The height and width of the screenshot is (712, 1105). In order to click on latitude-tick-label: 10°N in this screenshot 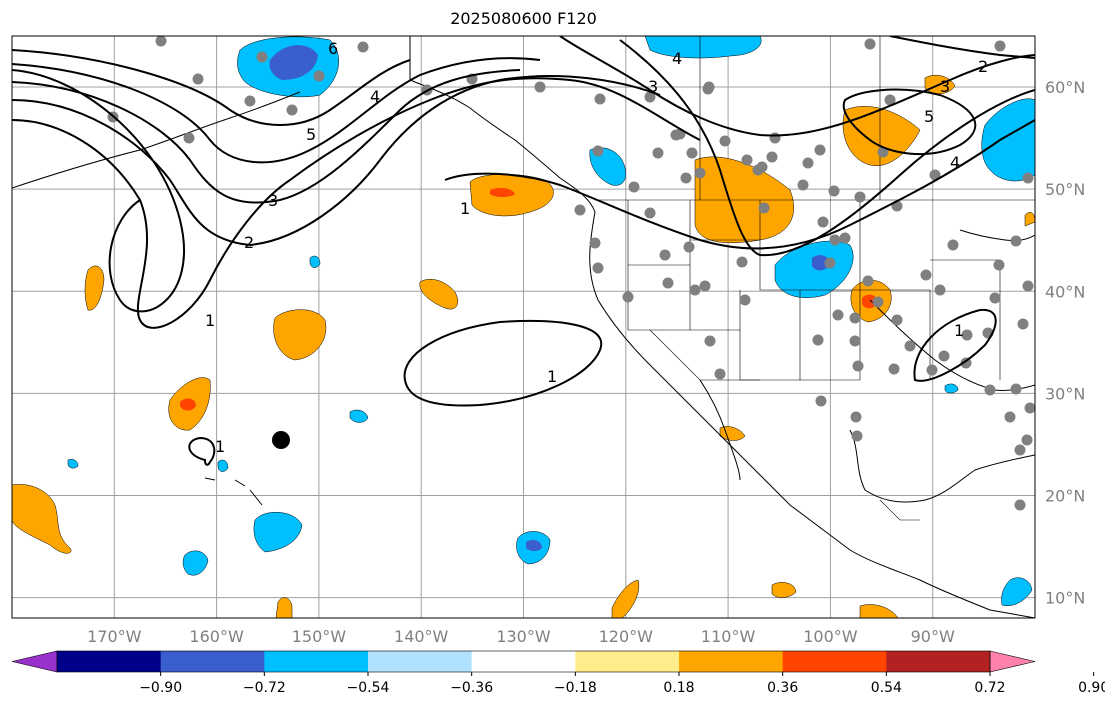, I will do `click(1065, 598)`.